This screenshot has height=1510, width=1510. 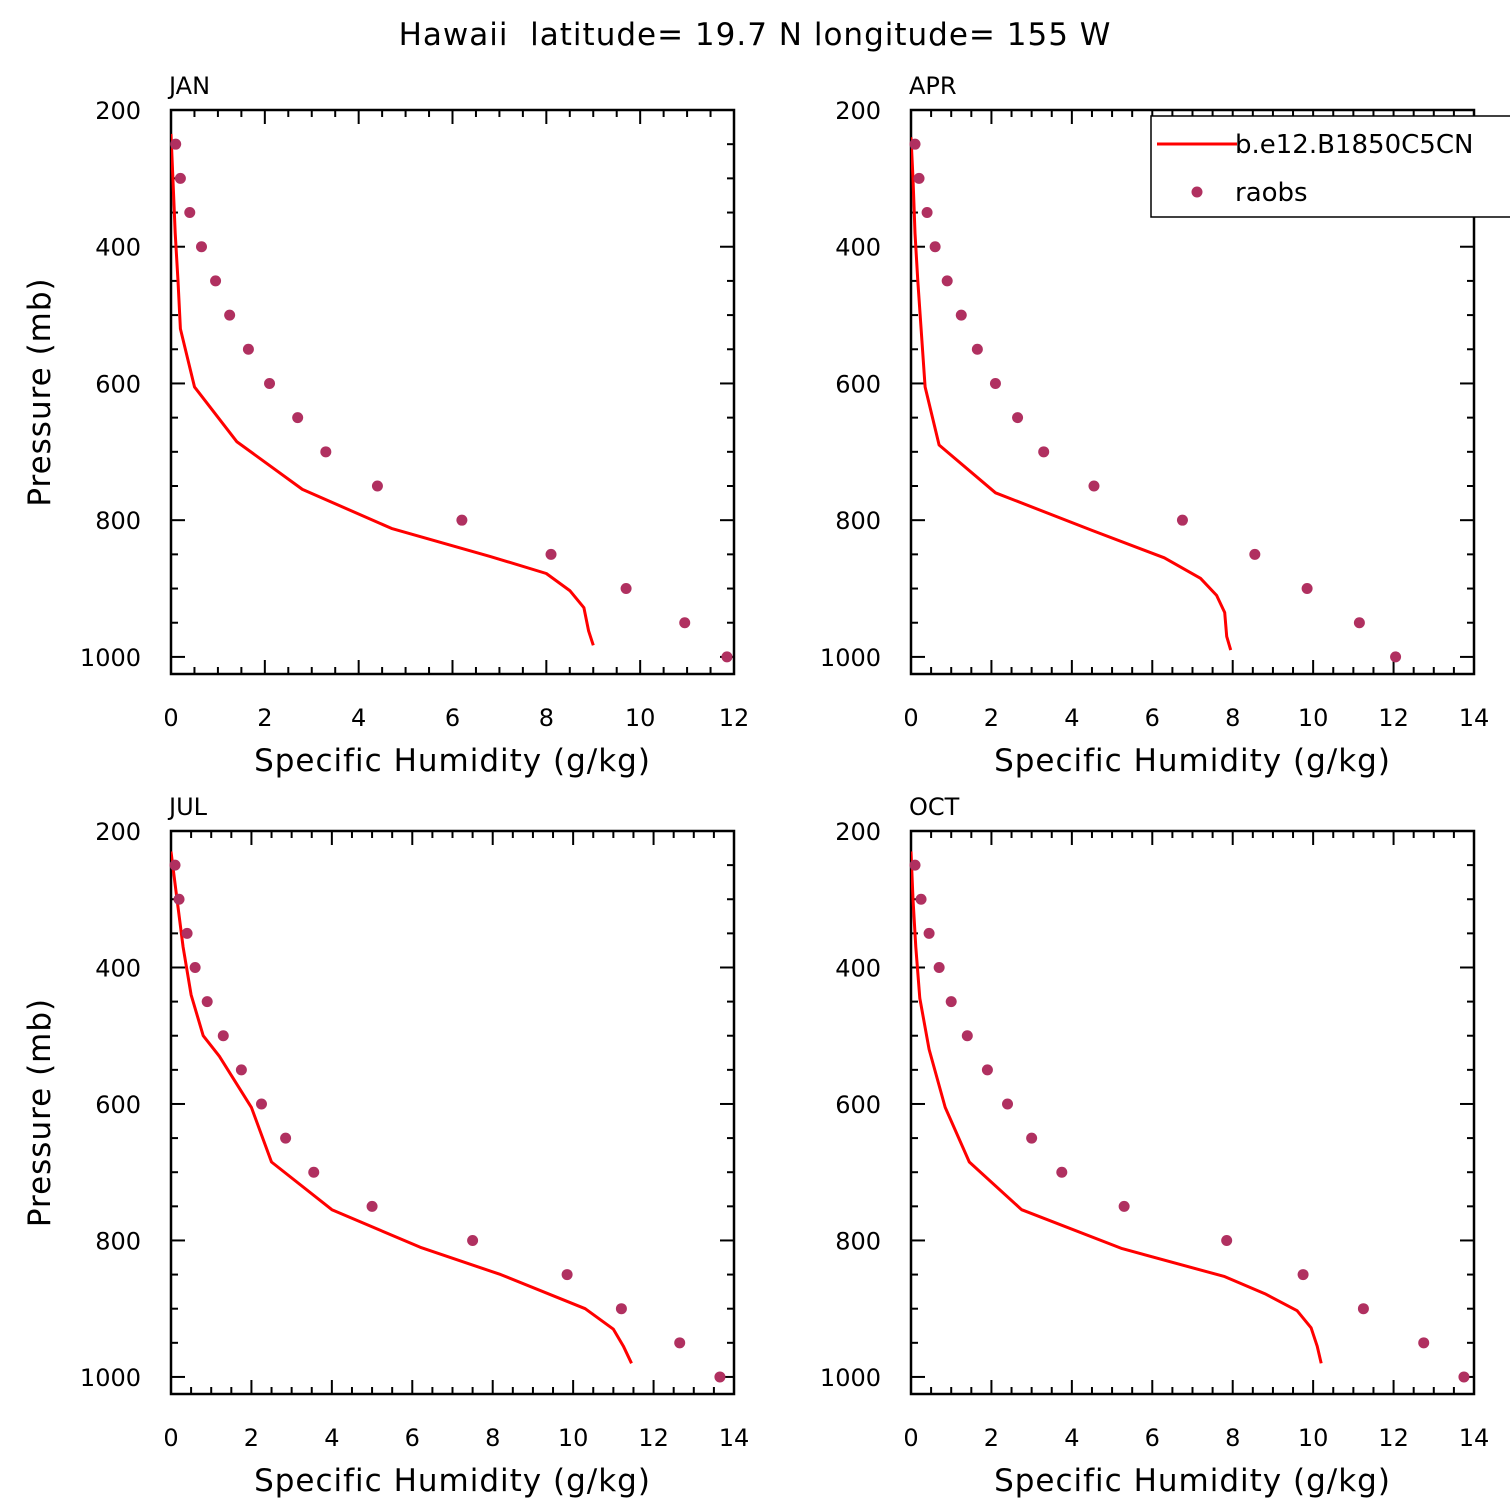 What do you see at coordinates (755, 35) in the screenshot?
I see `chart-title: Hawaii latitude= 19.7 N longitude= 155 W` at bounding box center [755, 35].